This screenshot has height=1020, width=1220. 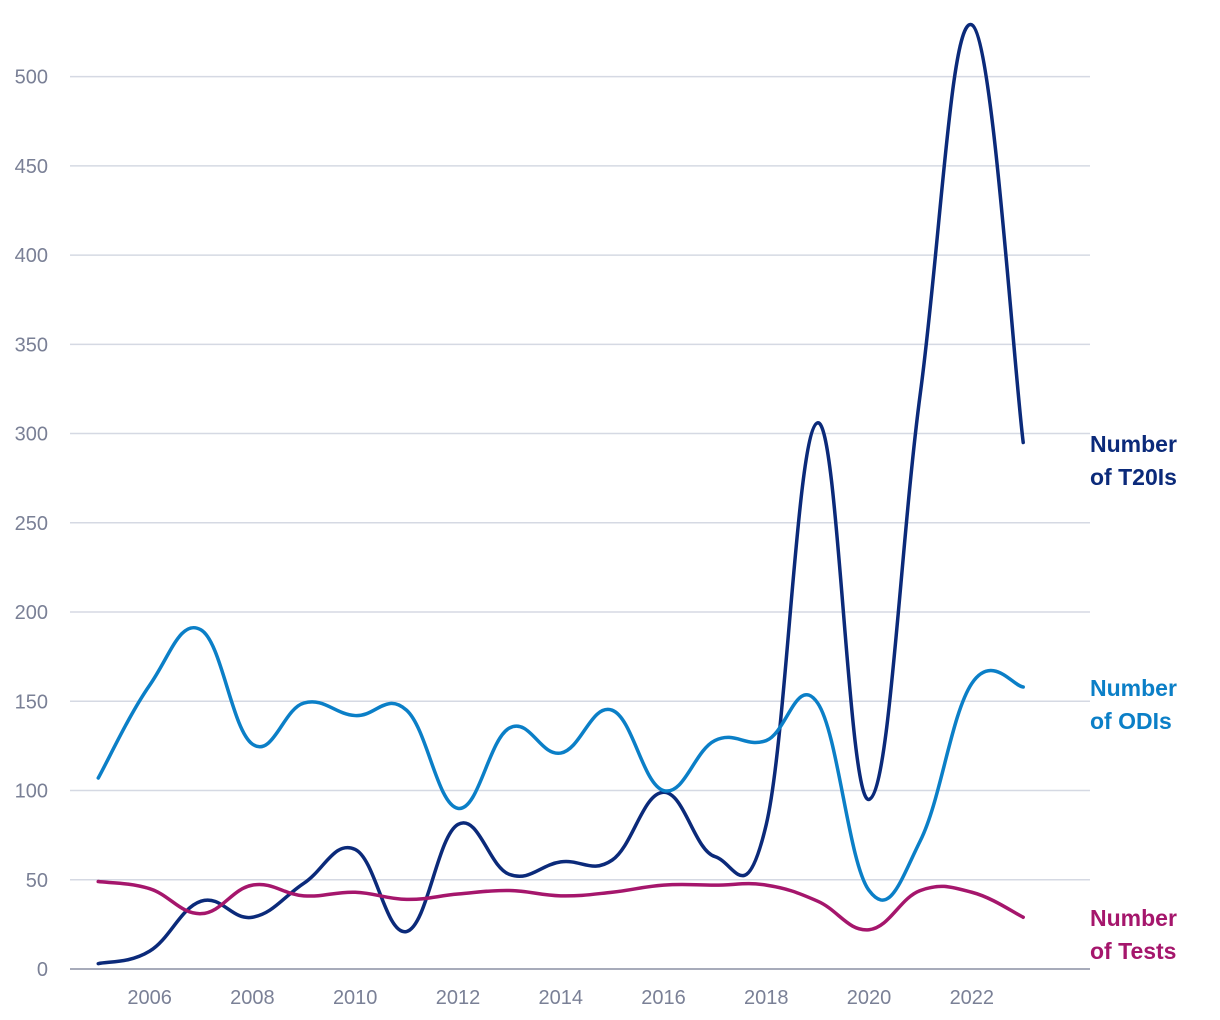 I want to click on x-tick-label: 2020, so click(x=869, y=998).